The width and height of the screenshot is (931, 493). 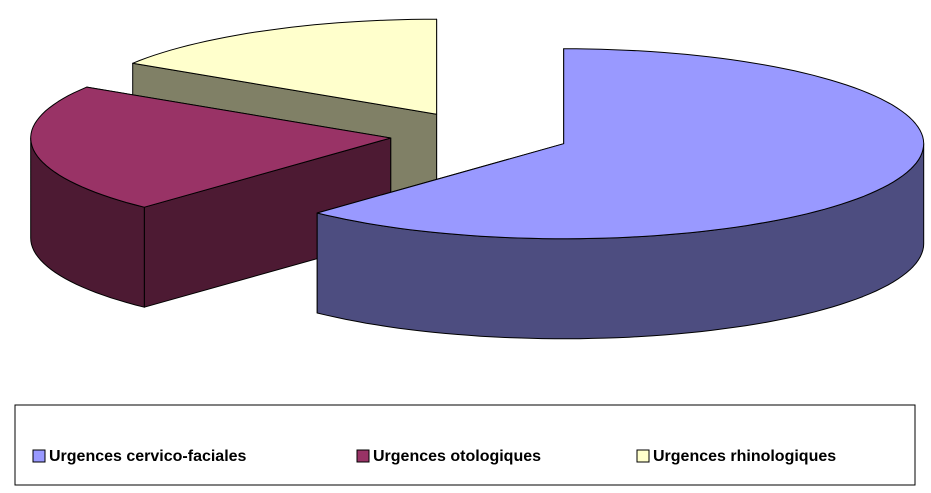 I want to click on legend-label: Urgences rhinologiques, so click(x=744, y=456).